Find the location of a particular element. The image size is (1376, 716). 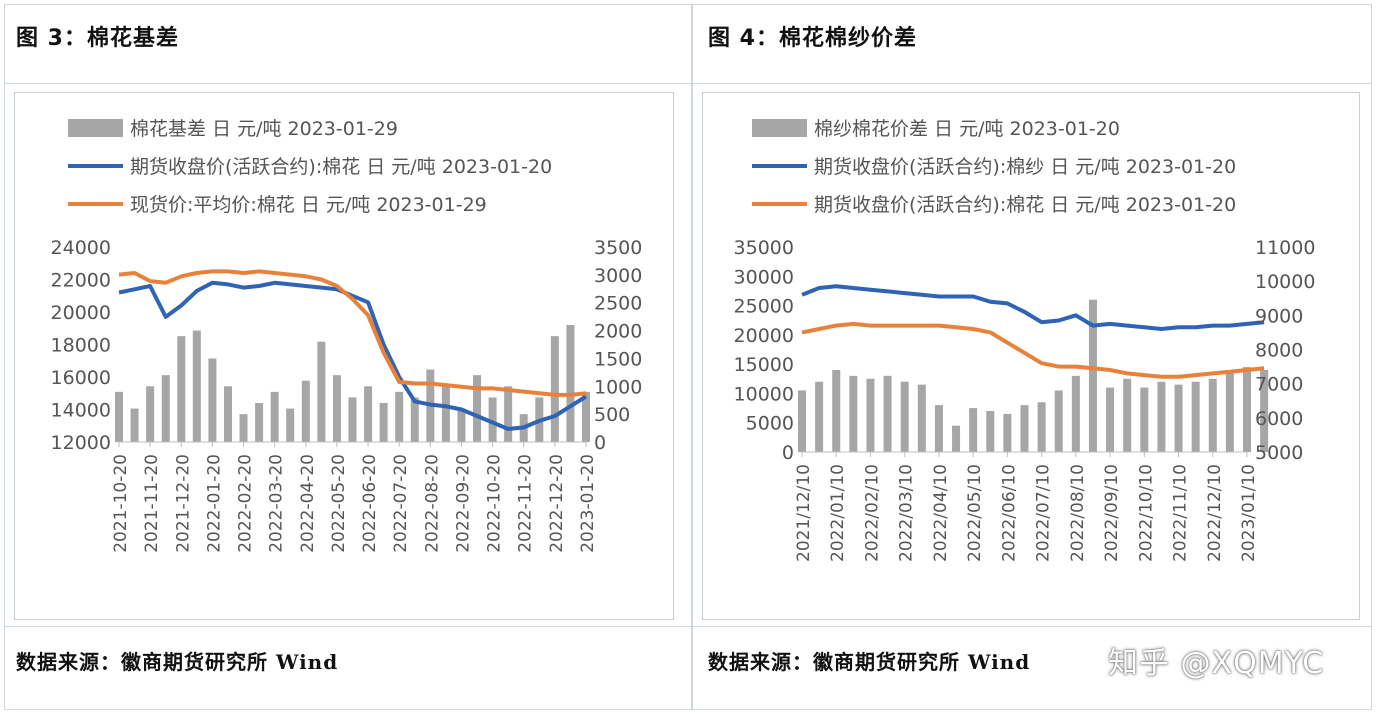

x-tick-label: 2022-02-20 is located at coordinates (246, 503).